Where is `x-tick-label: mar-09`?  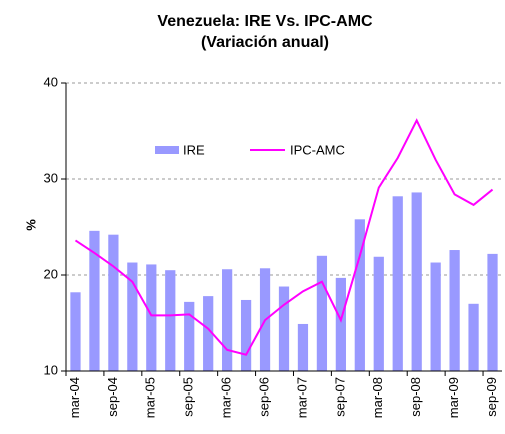
x-tick-label: mar-09 is located at coordinates (453, 397).